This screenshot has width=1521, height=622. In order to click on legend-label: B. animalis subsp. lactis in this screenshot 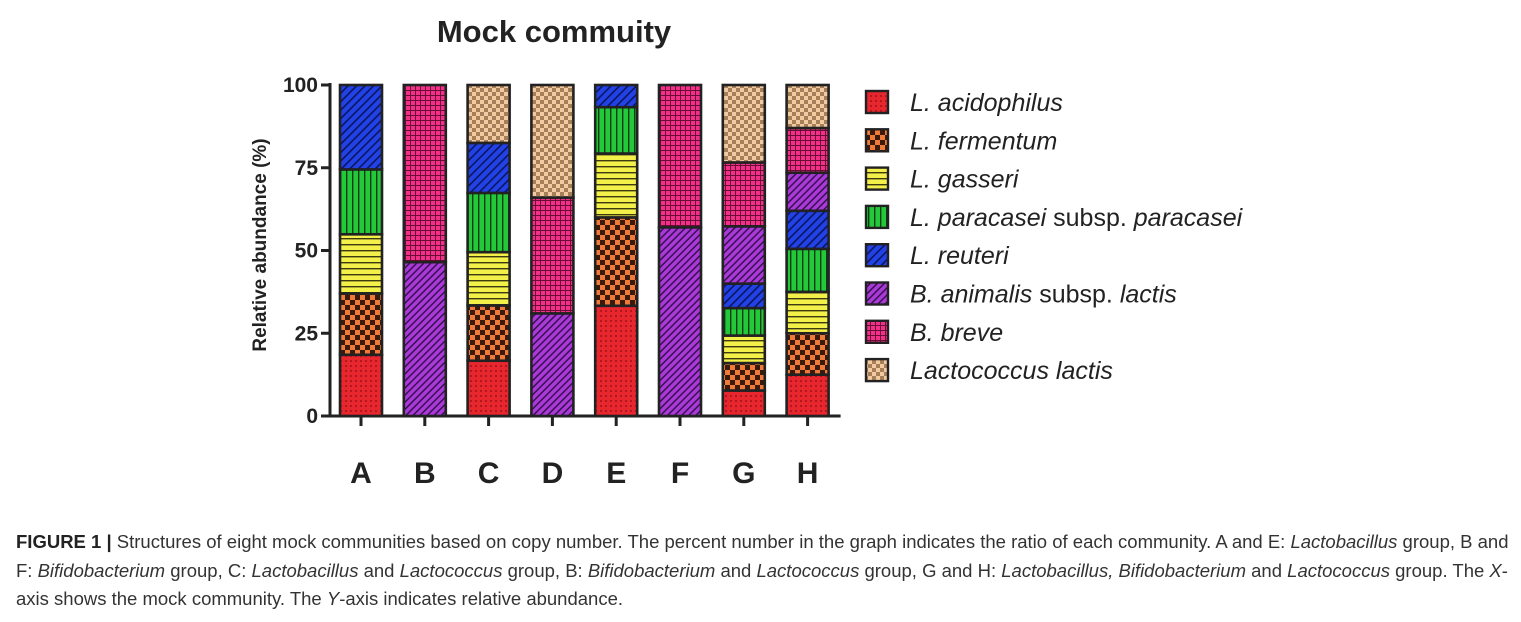, I will do `click(1043, 295)`.